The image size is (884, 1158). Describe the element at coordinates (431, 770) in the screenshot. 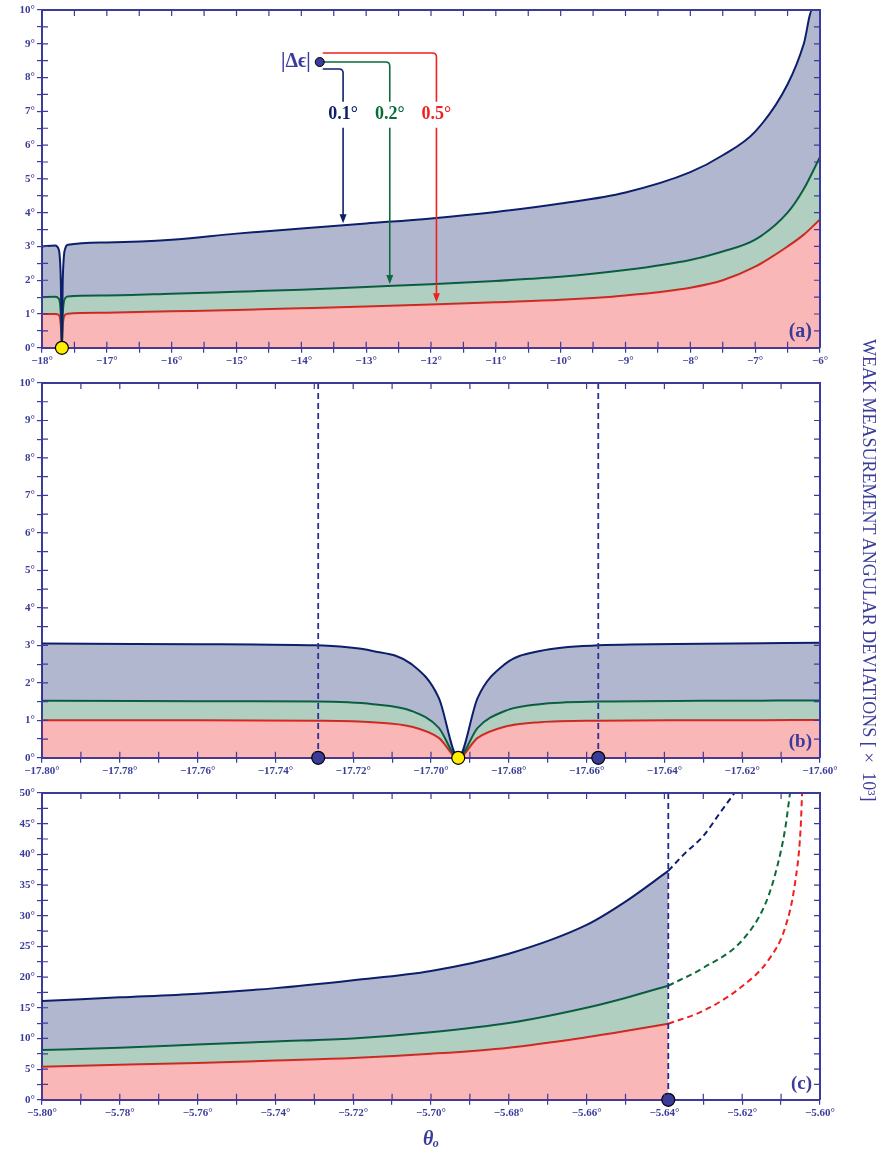

I see `x-tick-label: −17.70°` at that location.